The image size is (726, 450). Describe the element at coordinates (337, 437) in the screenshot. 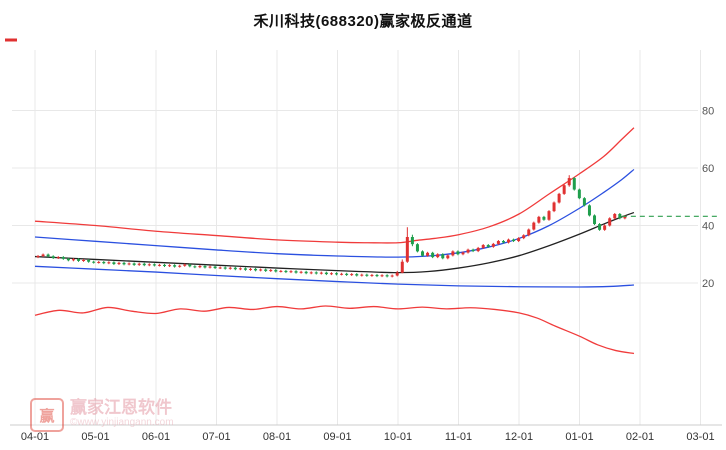

I see `x-axis-label: 09-01` at that location.